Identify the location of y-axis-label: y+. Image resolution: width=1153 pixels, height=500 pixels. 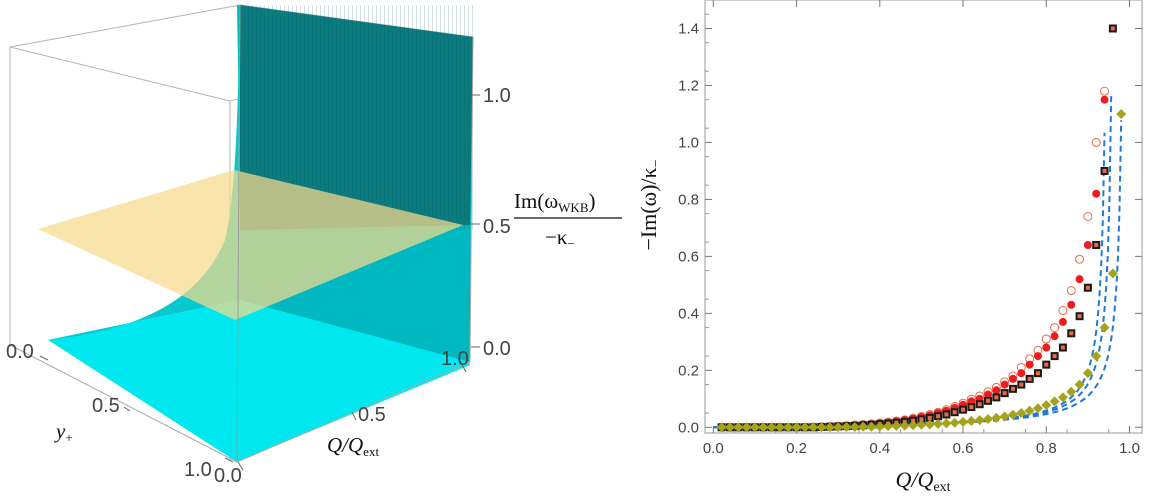
(63, 432).